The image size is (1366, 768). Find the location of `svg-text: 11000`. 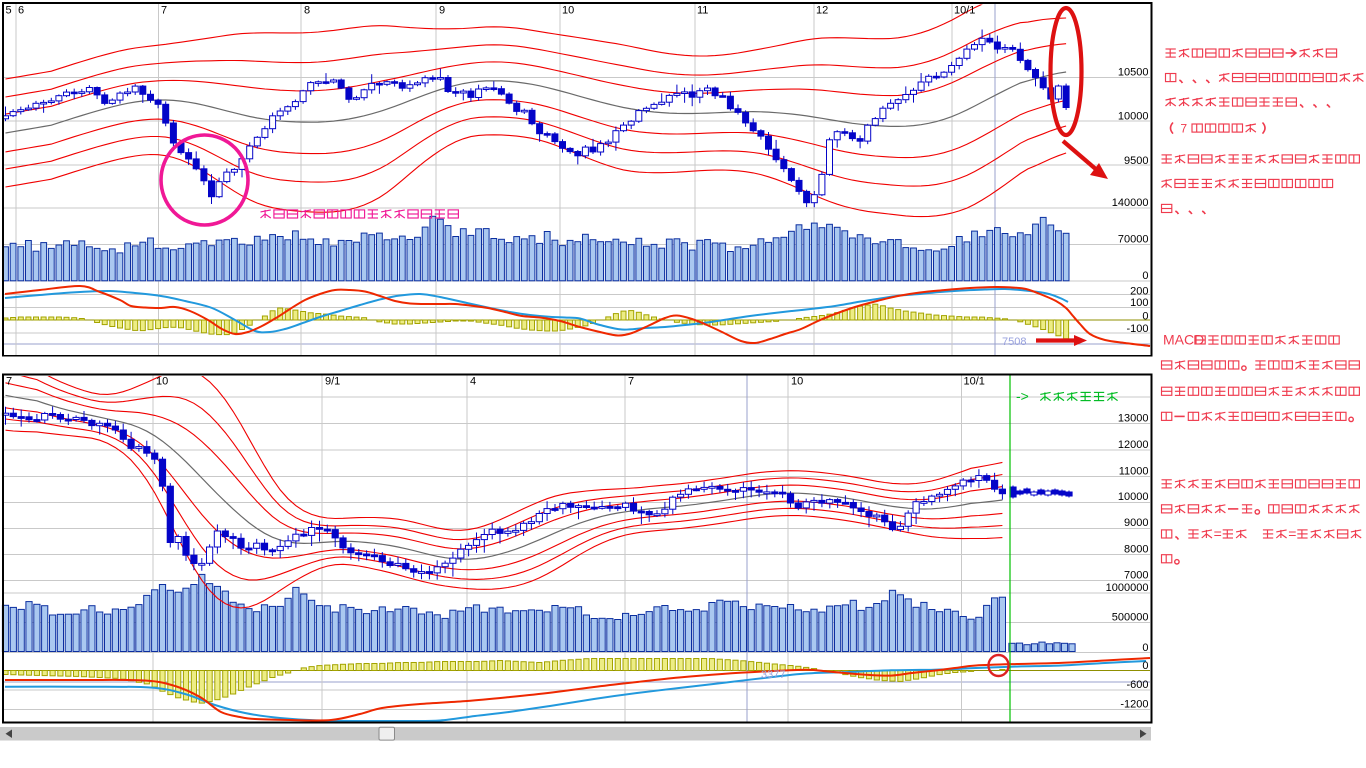

svg-text: 11000 is located at coordinates (1134, 472).